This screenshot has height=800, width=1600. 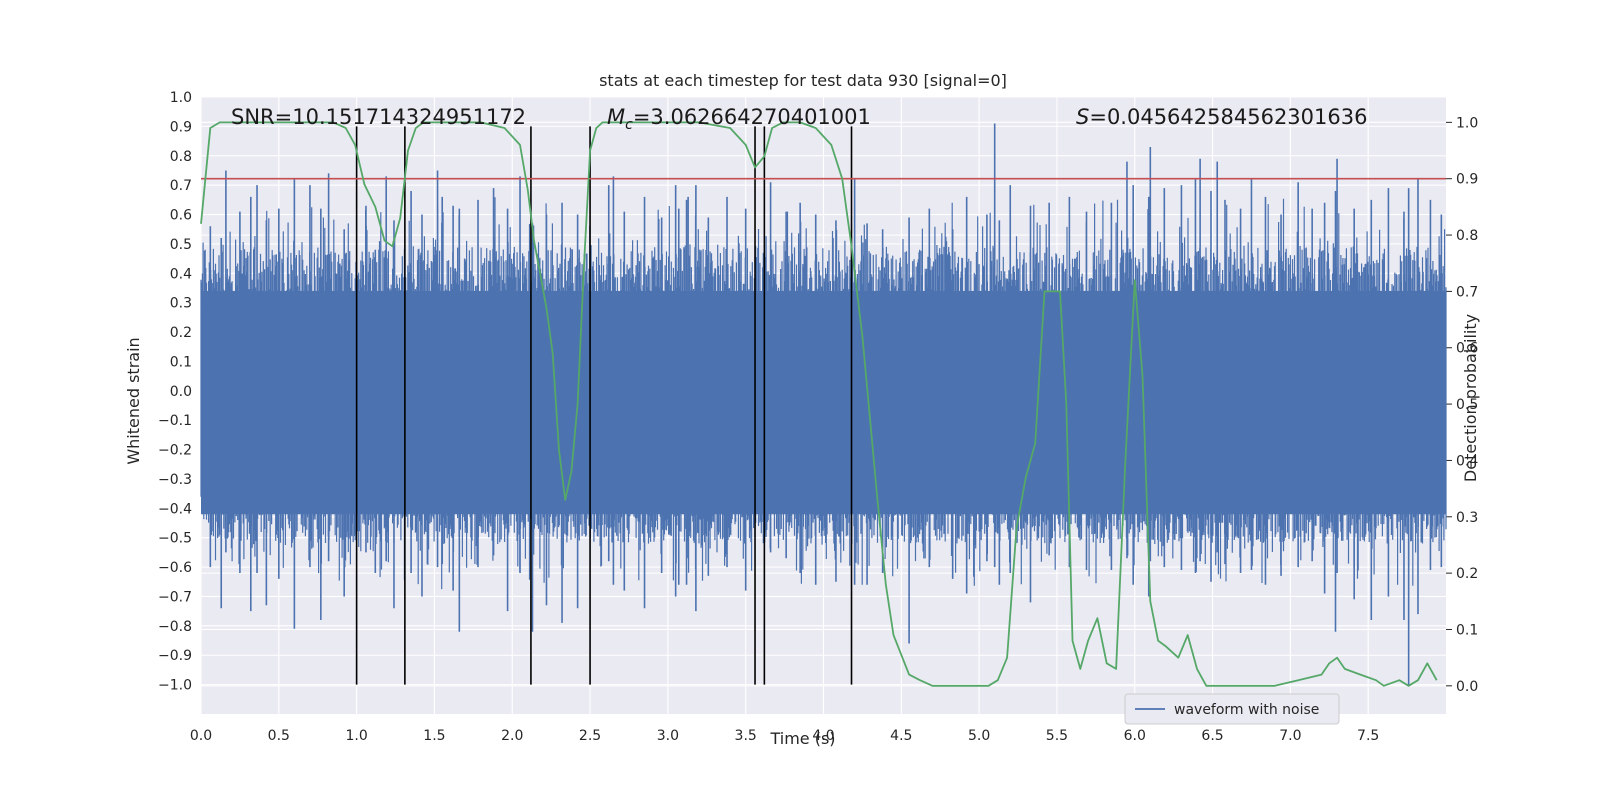 I want to click on y-tick-label: −0.7, so click(x=175, y=597).